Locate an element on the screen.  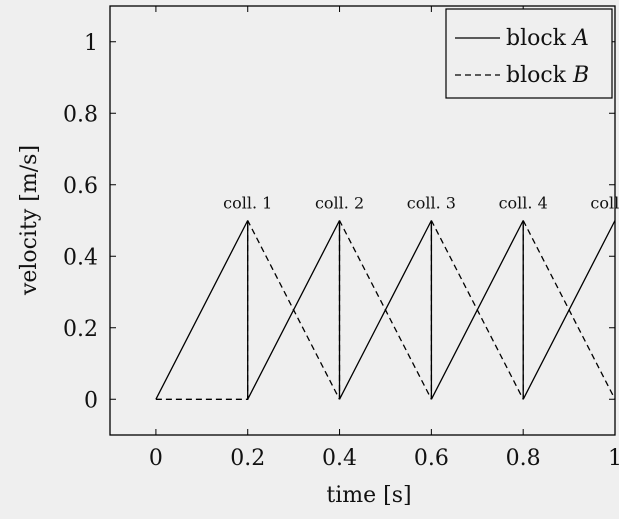
legend-label-block-b-prefix: block is located at coordinates (536, 75).